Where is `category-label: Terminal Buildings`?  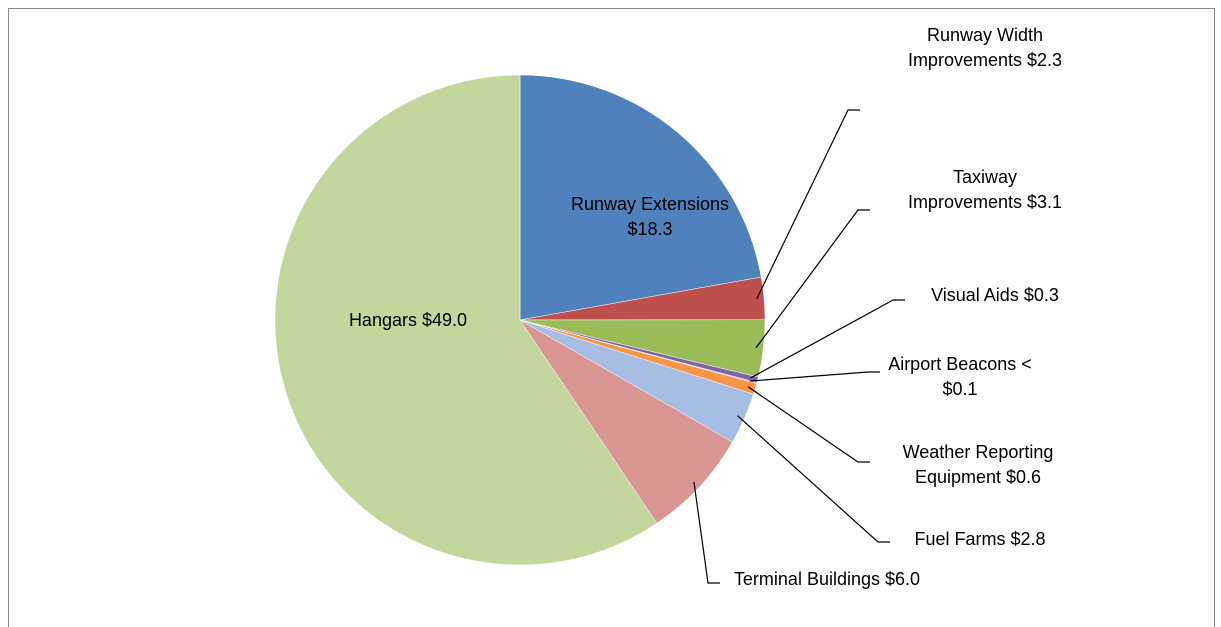 category-label: Terminal Buildings is located at coordinates (806, 579).